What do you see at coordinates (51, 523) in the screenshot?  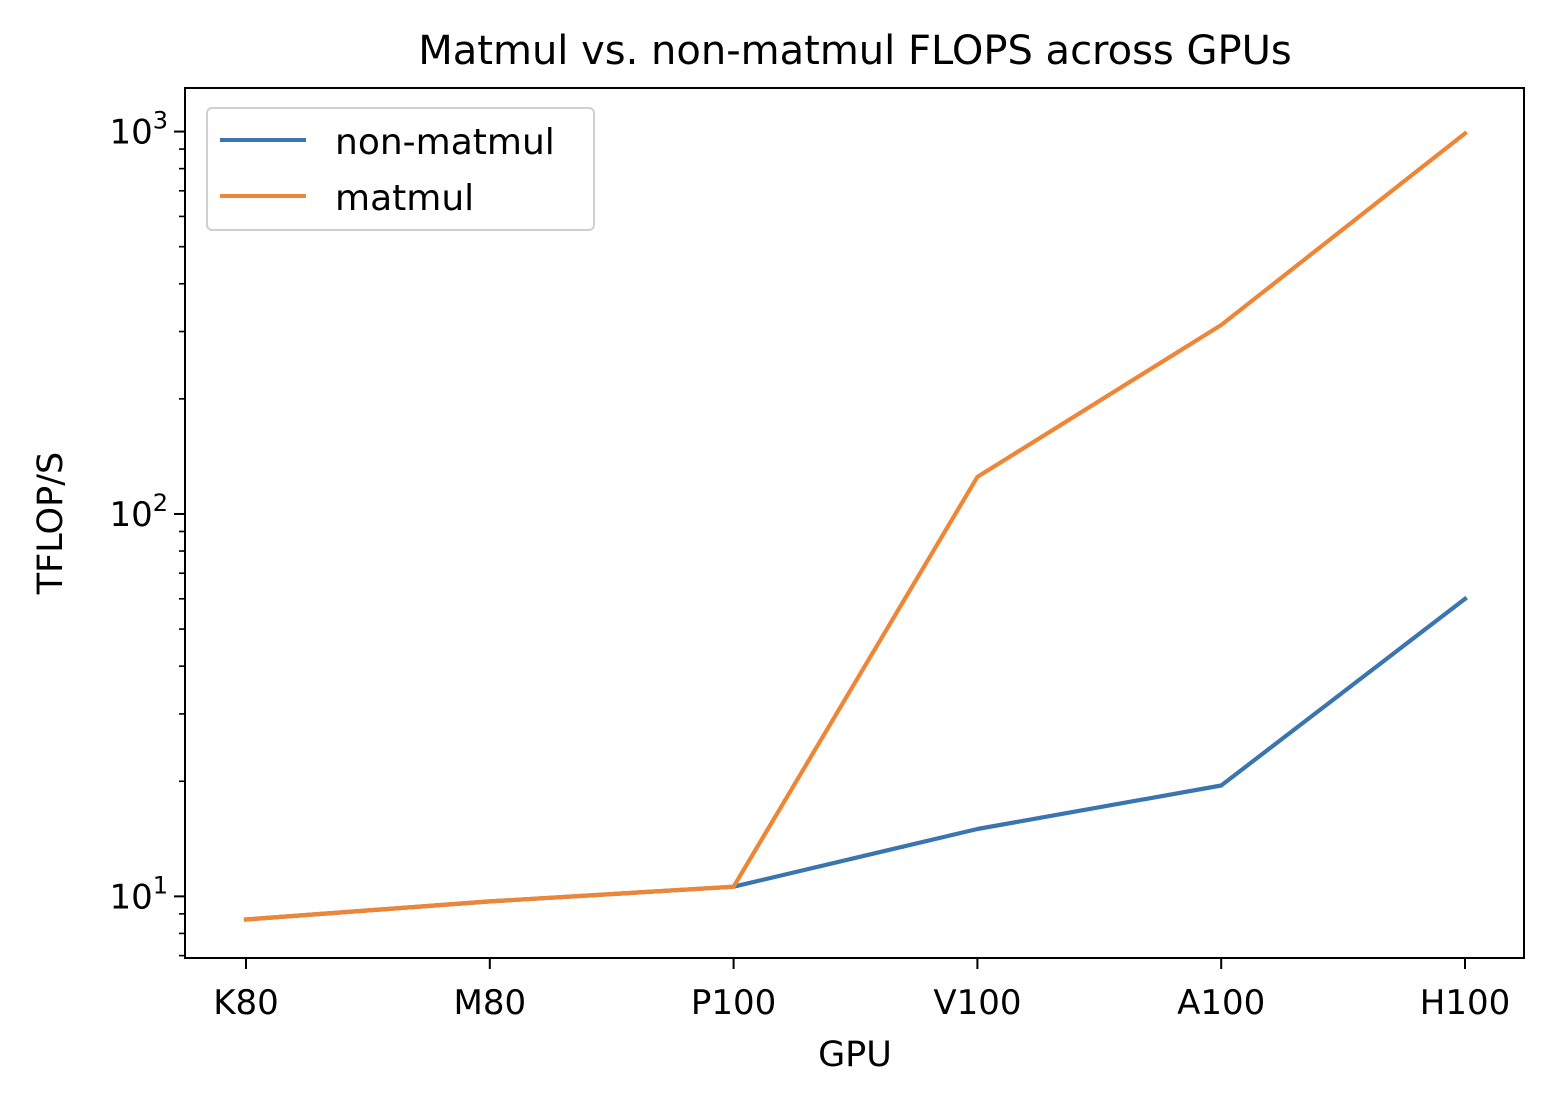 I see `y-axis-label: TFLOP/S` at bounding box center [51, 523].